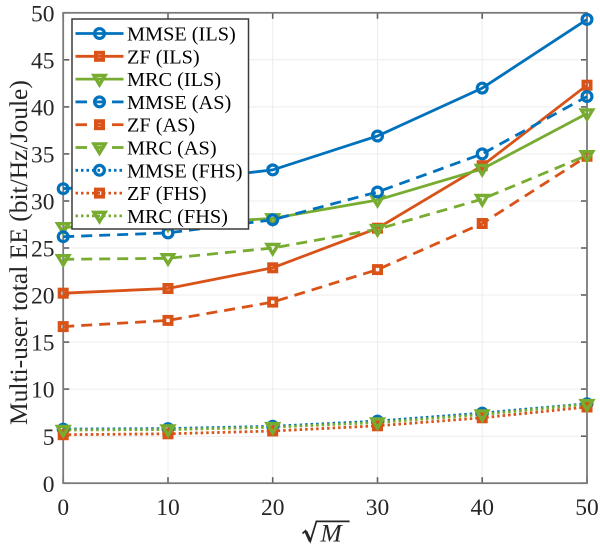 The image size is (600, 552). What do you see at coordinates (43, 156) in the screenshot?
I see `svg-text: 35` at bounding box center [43, 156].